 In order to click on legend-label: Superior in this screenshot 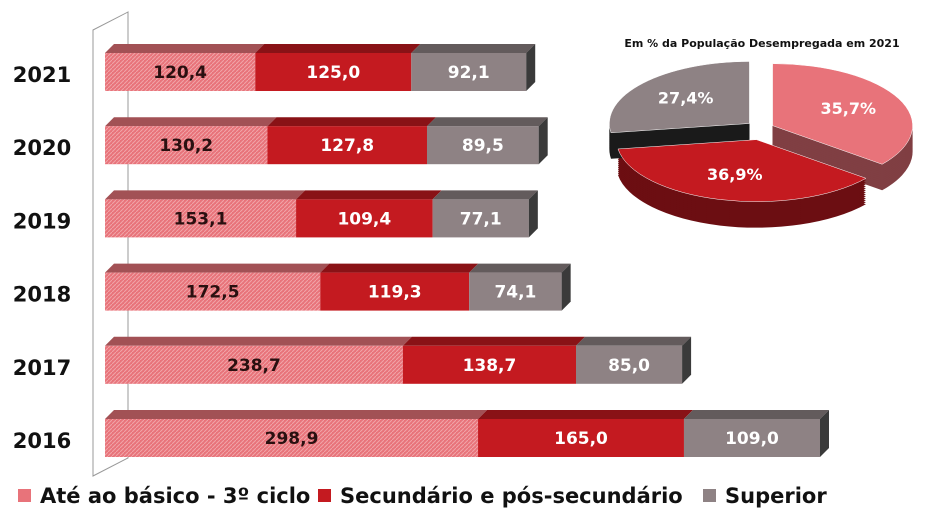, I will do `click(776, 496)`.